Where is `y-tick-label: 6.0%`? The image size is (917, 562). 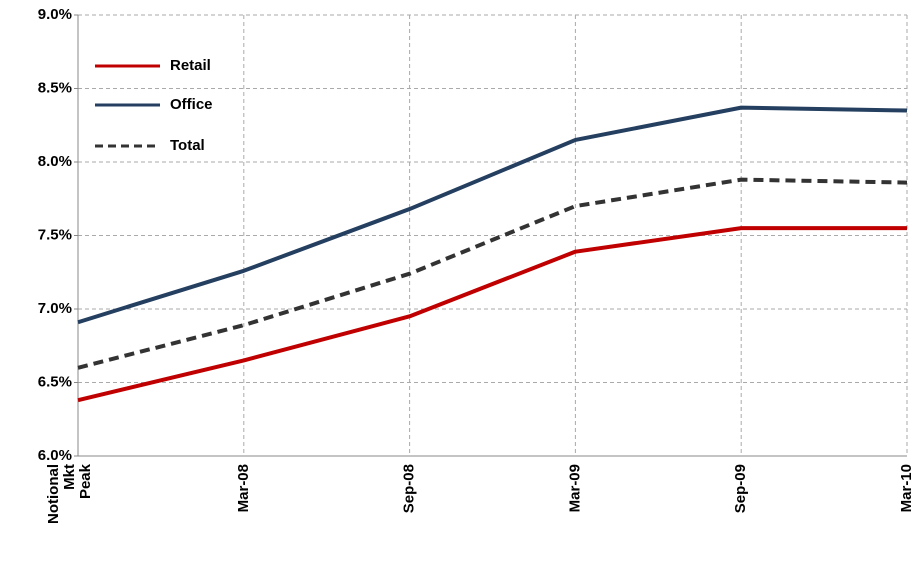 y-tick-label: 6.0% is located at coordinates (55, 455).